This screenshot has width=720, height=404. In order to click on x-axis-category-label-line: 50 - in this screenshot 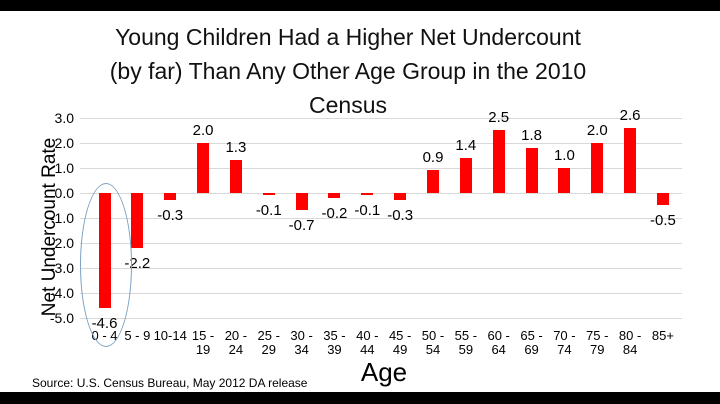, I will do `click(433, 335)`.